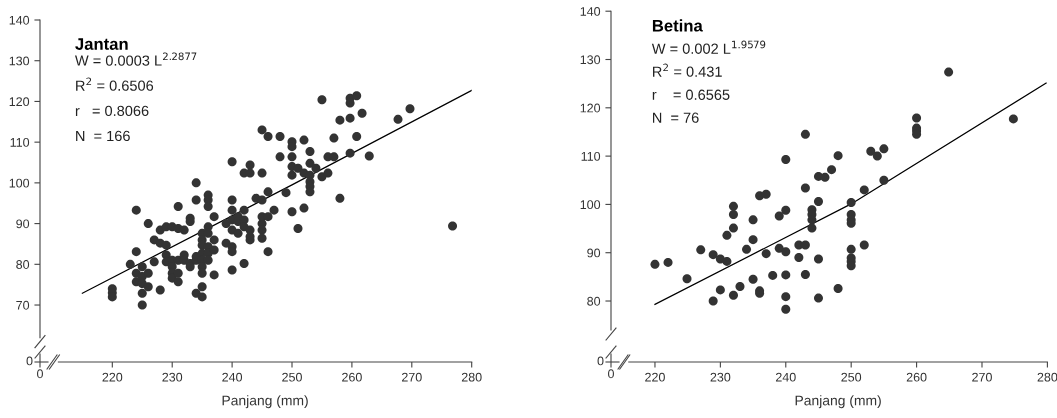 The height and width of the screenshot is (418, 1057). Describe the element at coordinates (112, 111) in the screenshot. I see `annotation: r = 0.8066` at that location.